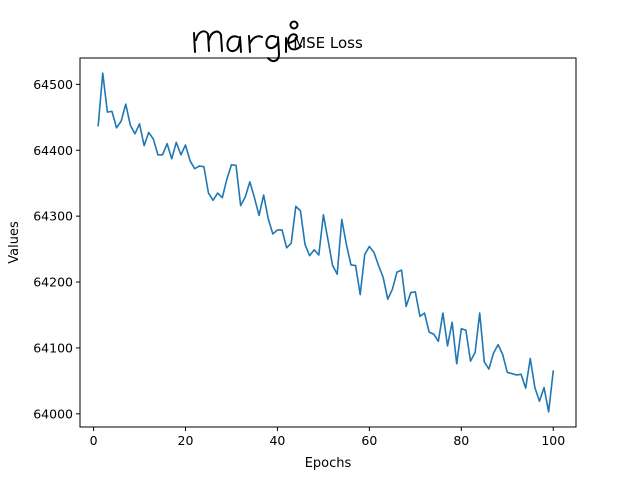 This screenshot has height=480, width=640. What do you see at coordinates (369, 440) in the screenshot?
I see `x-tick-label: 60` at bounding box center [369, 440].